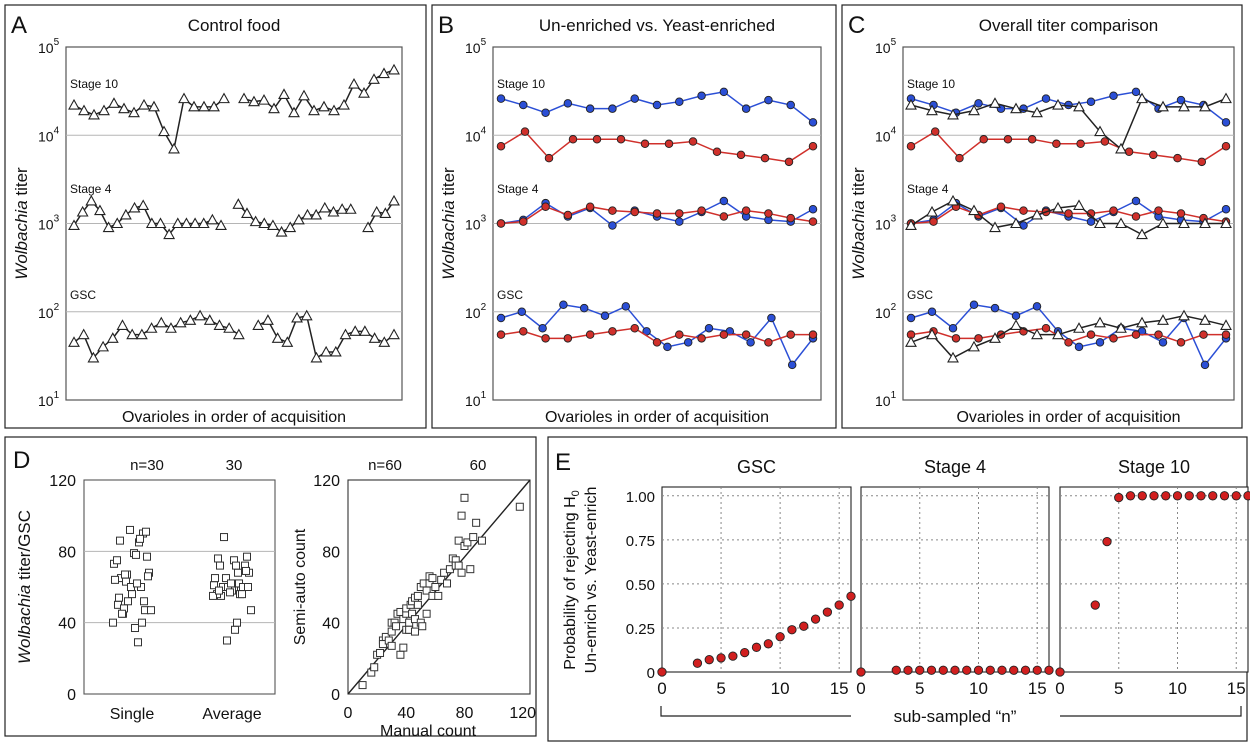  What do you see at coordinates (484, 395) in the screenshot?
I see `y-tick-exponent: 1` at bounding box center [484, 395].